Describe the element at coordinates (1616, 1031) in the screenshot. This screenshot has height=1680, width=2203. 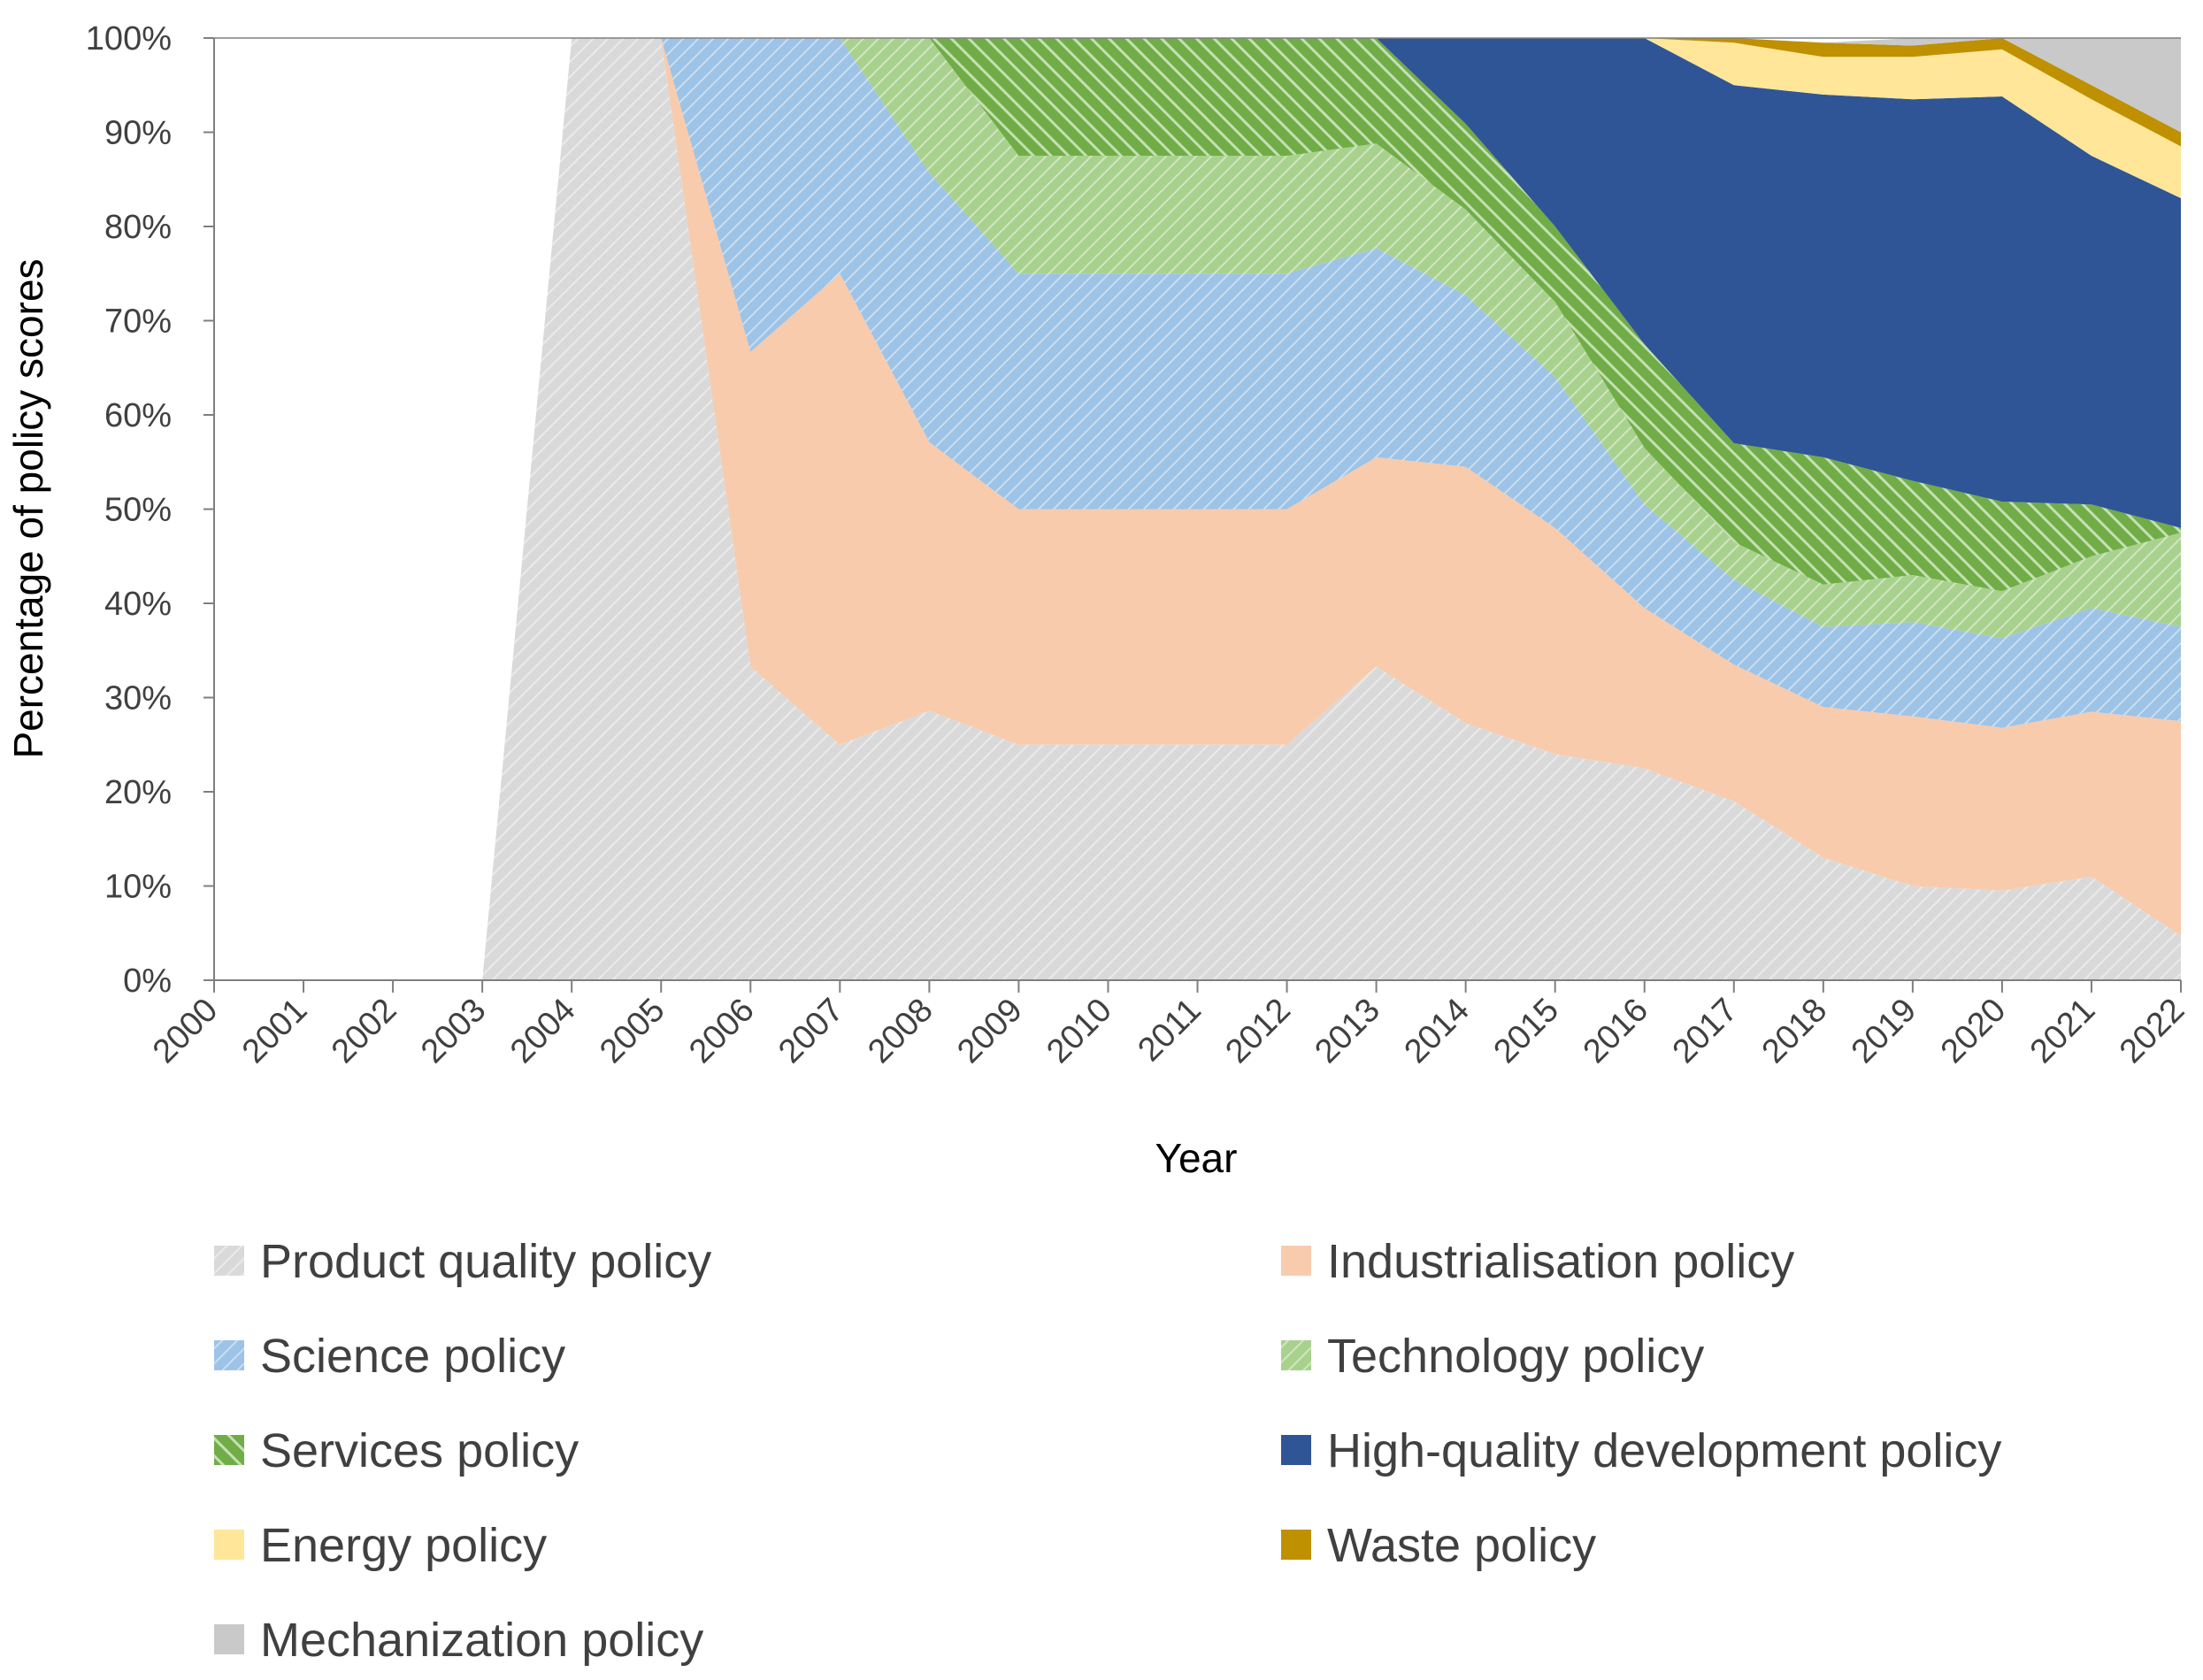
I see `x-tick-label: 2016` at that location.